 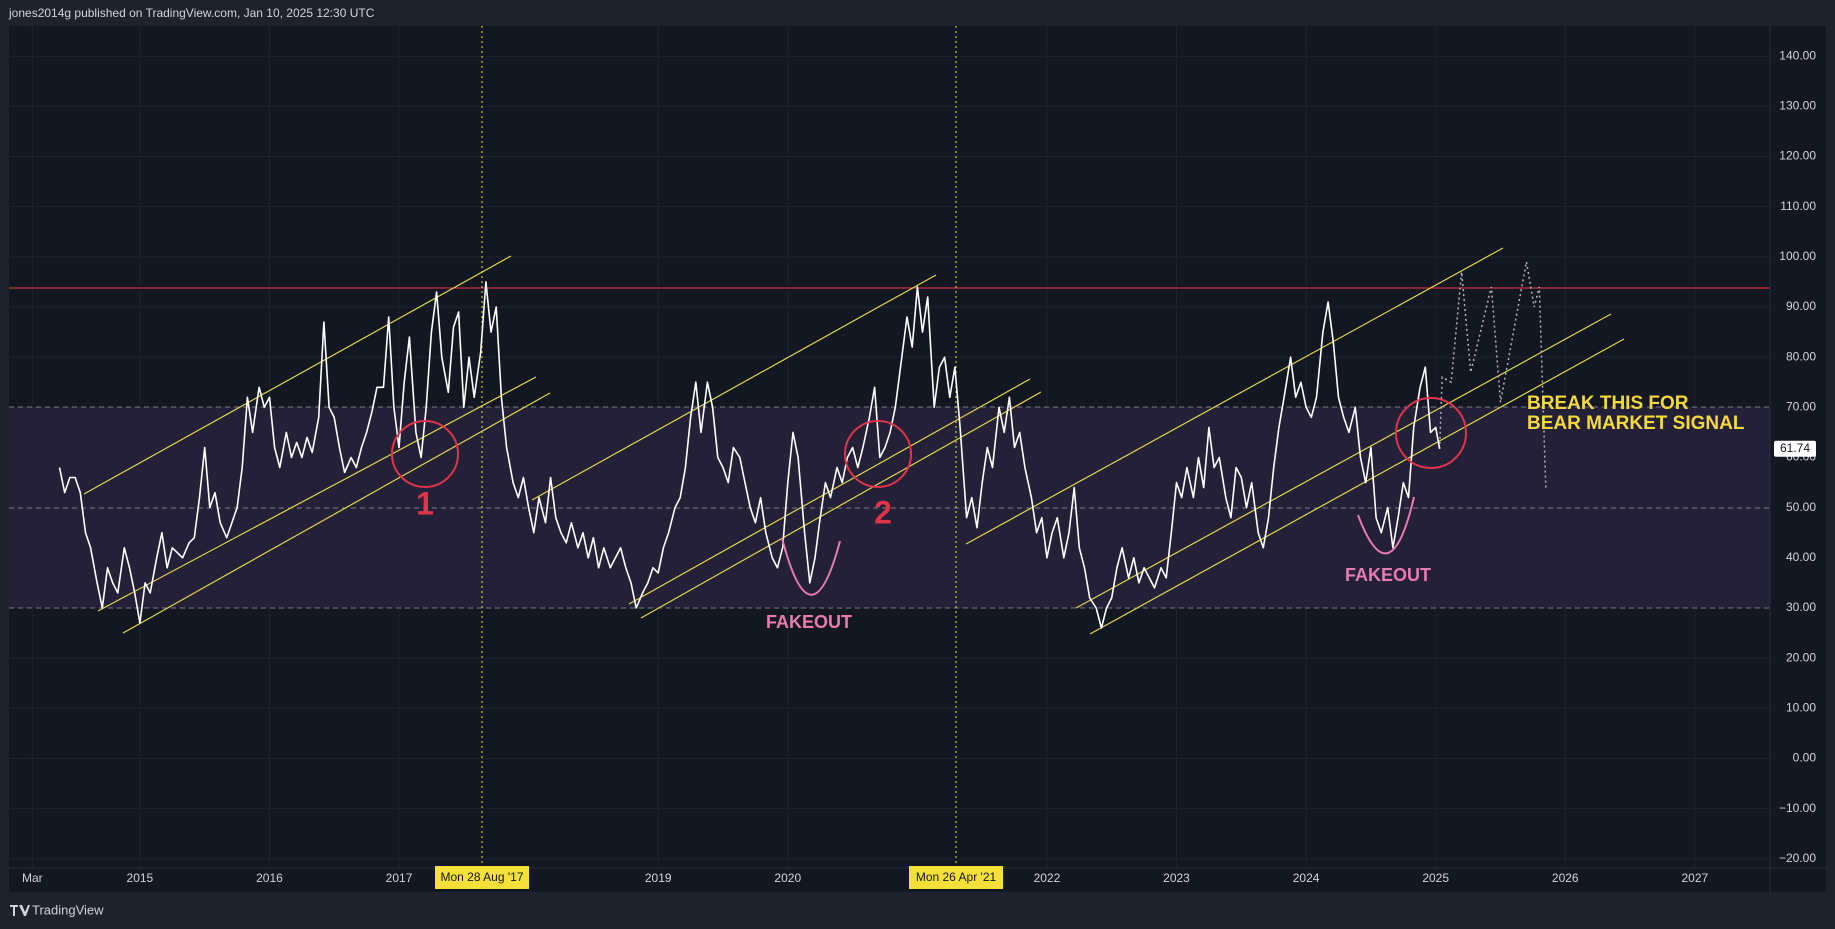 I want to click on y-tick-label: 110.00, so click(x=1798, y=206).